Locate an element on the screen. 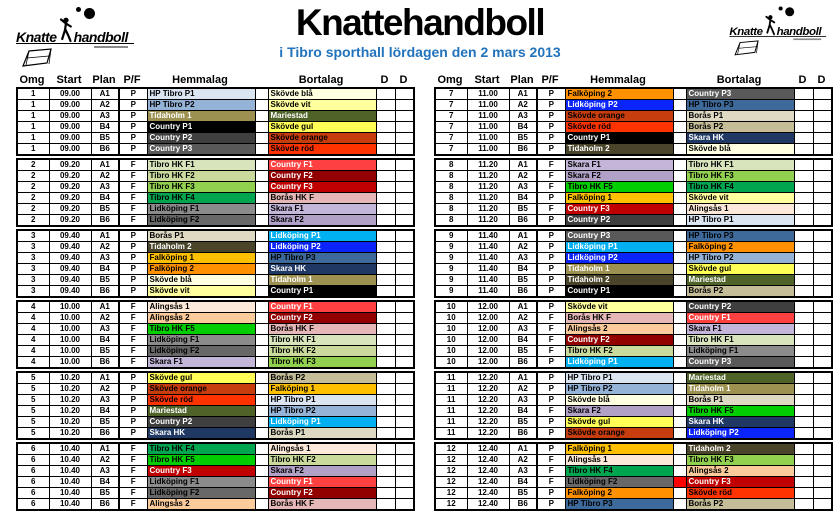 The height and width of the screenshot is (531, 840). omg-cell: 2 is located at coordinates (33, 209).